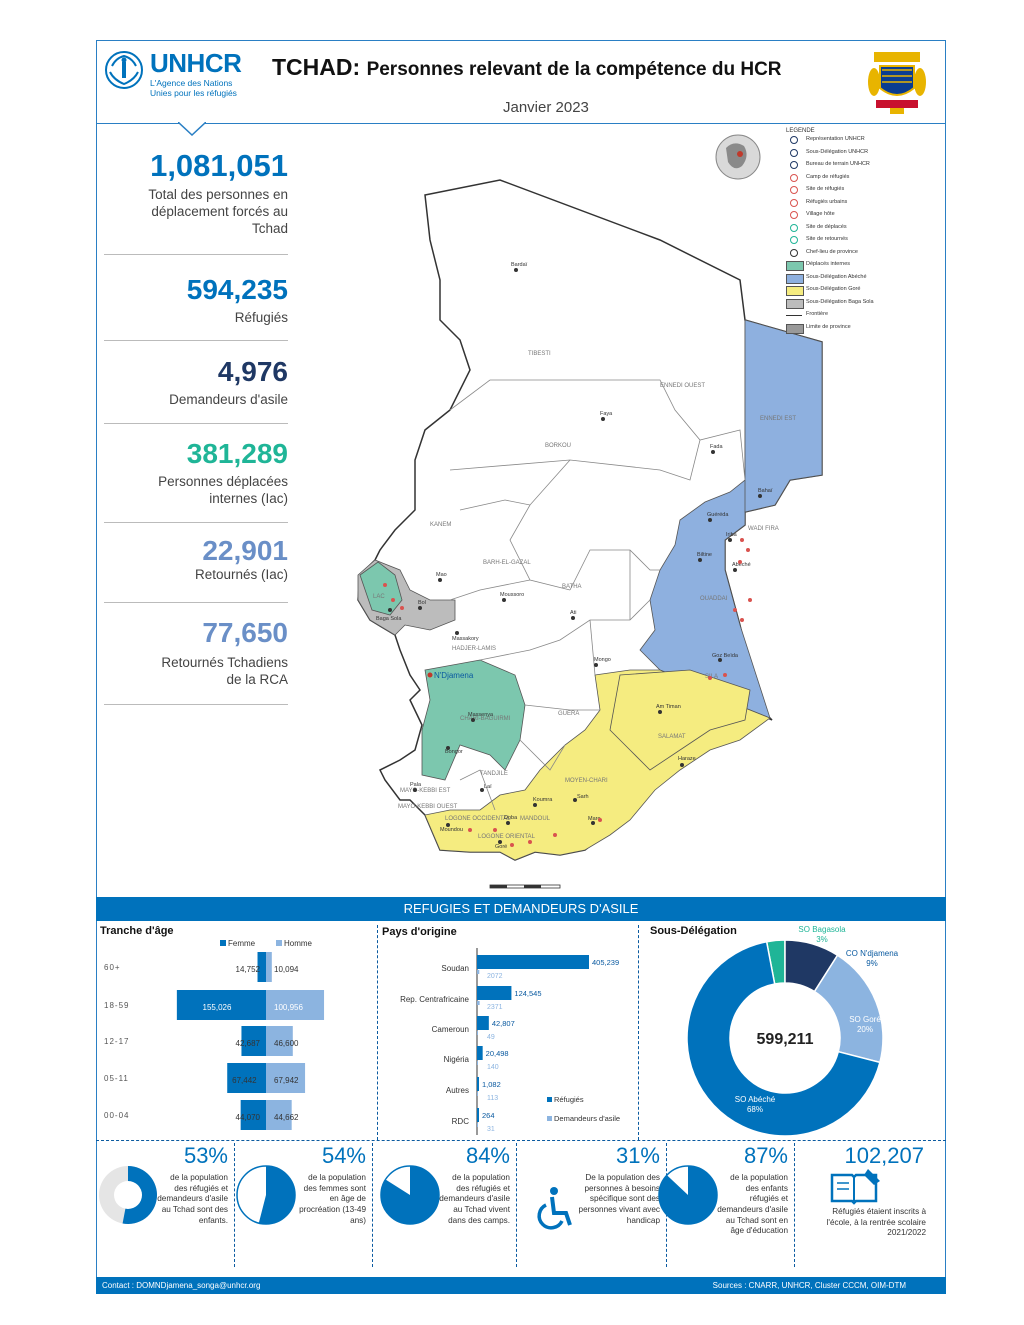 This screenshot has width=1024, height=1325. What do you see at coordinates (389, 619) in the screenshot?
I see `city-label: Baga Sola` at bounding box center [389, 619].